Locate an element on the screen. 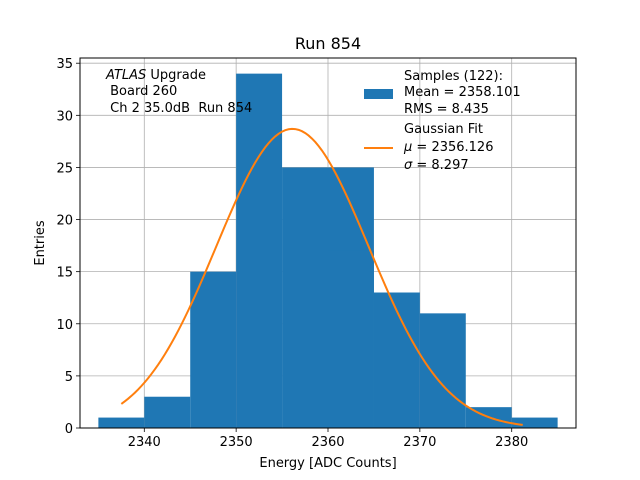 The image size is (640, 480). y-axis-label: Entries is located at coordinates (40, 243).